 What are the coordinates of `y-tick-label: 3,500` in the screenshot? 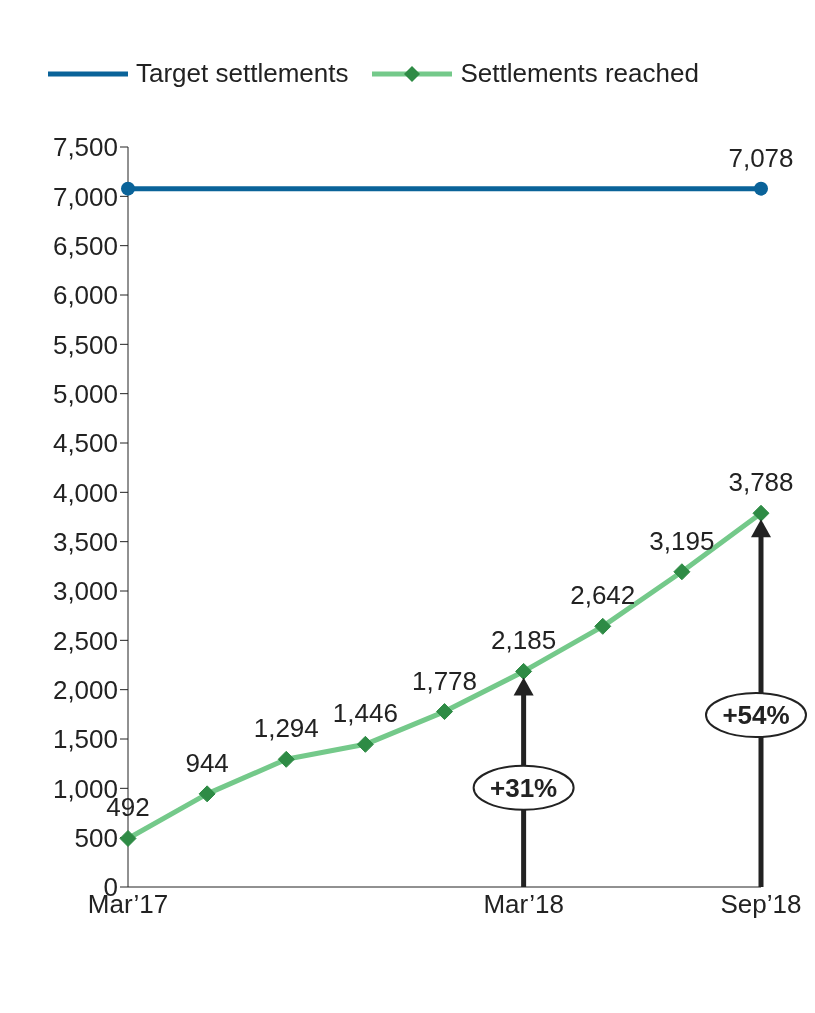 It's located at (85, 541).